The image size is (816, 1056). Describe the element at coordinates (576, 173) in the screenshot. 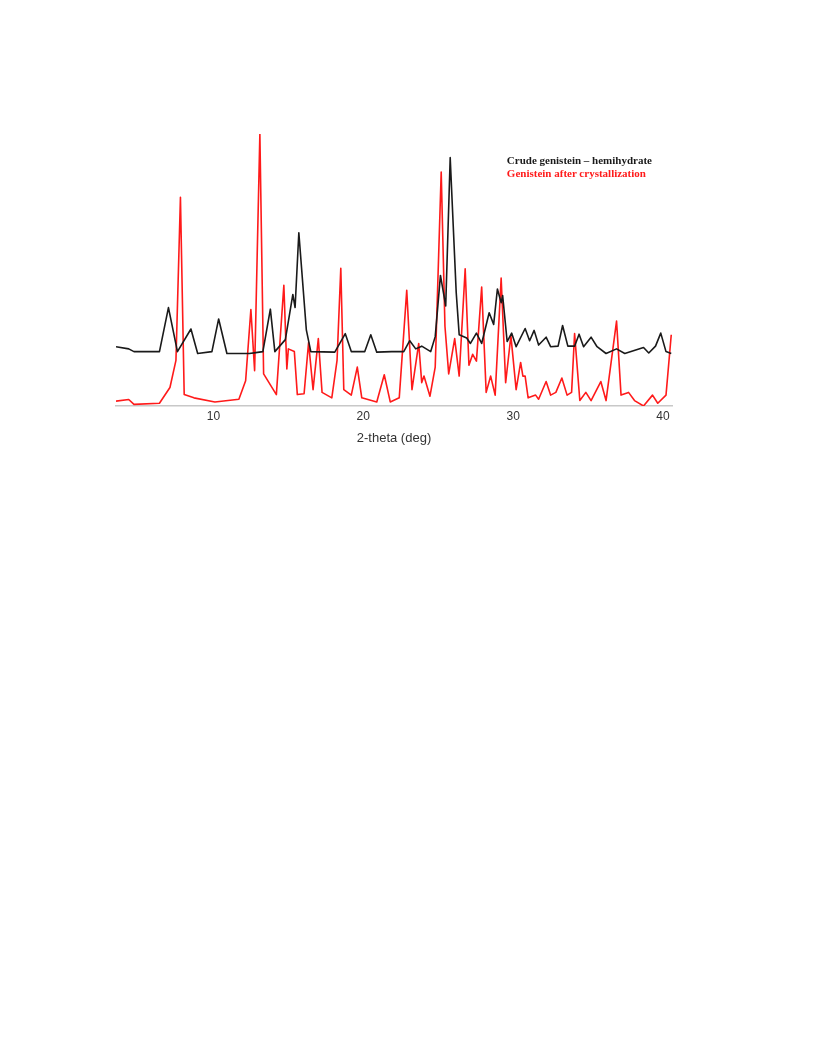

I see `text: Genistein after crystallization` at that location.